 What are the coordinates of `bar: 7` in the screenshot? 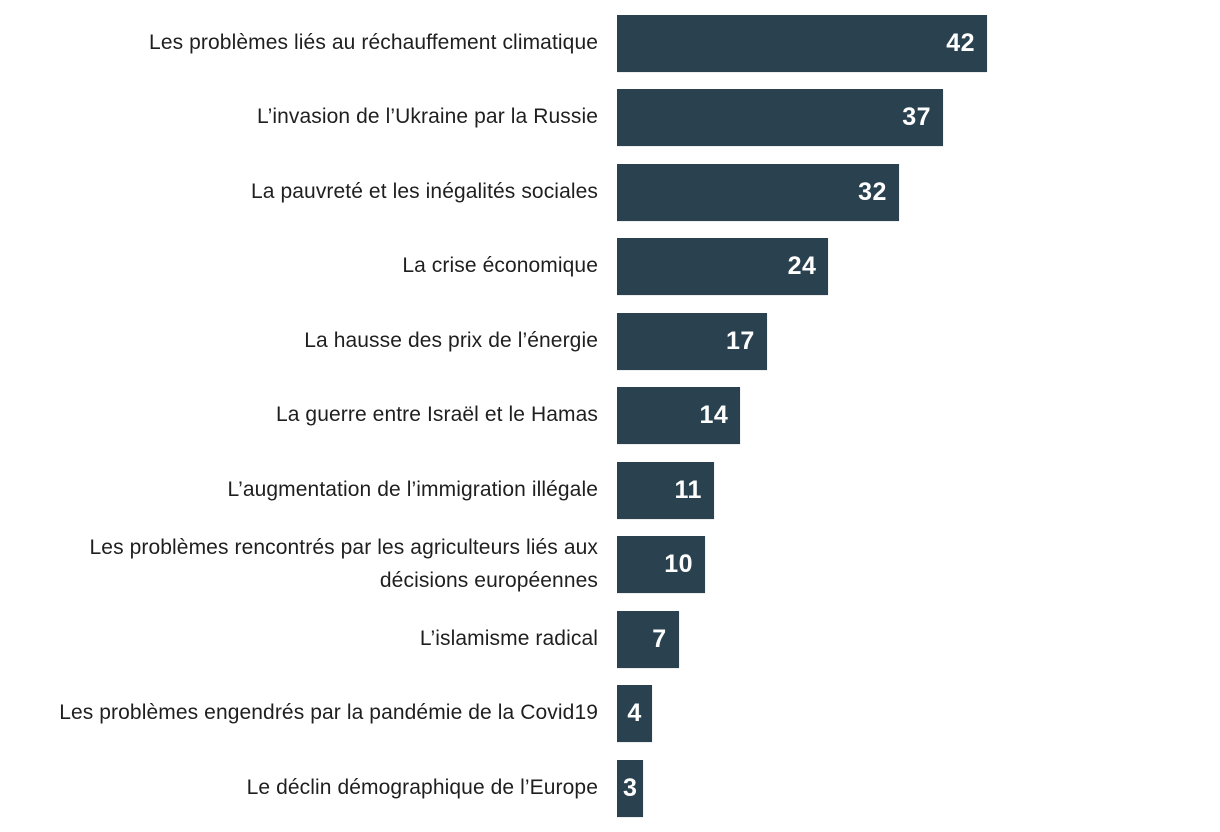 It's located at (648, 639).